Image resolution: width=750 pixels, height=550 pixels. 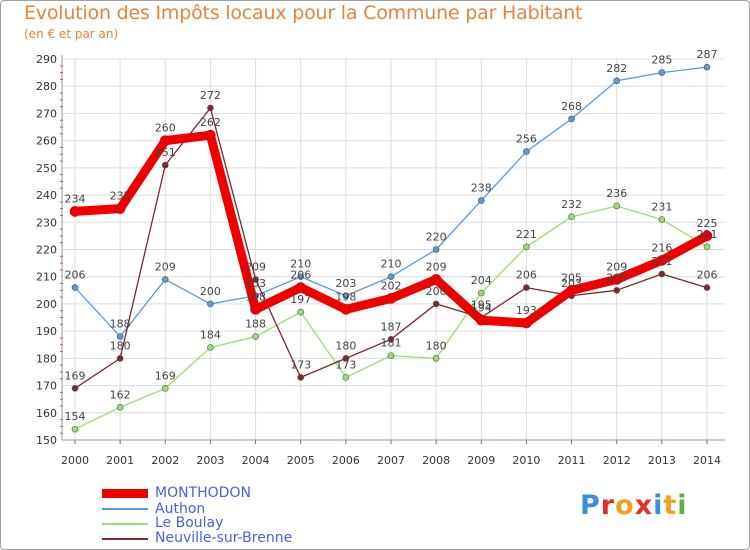 I want to click on data-label-neuville-sur-brenne-2008: 200, so click(x=436, y=291).